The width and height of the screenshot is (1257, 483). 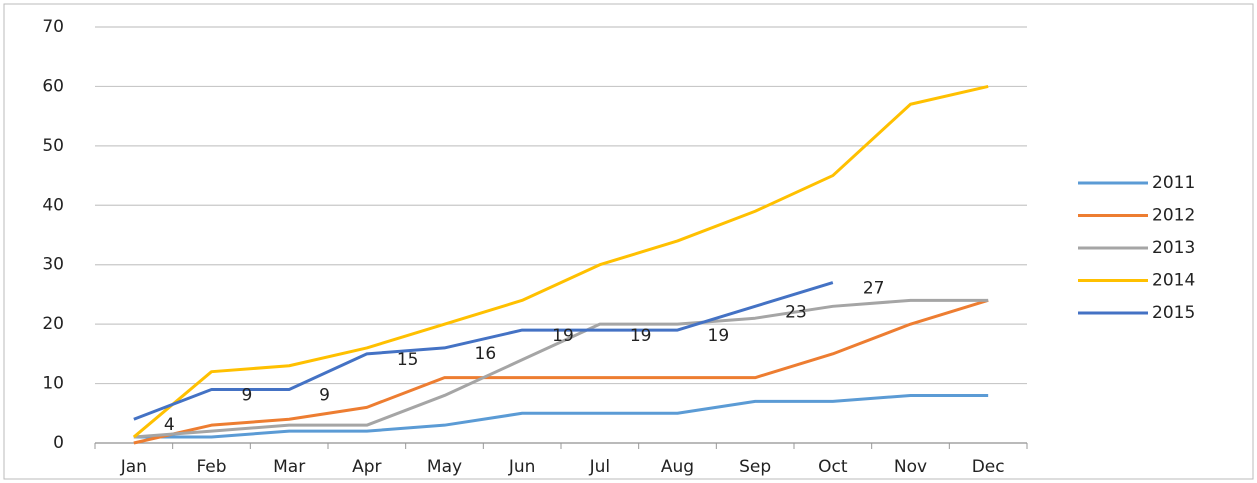 I want to click on data-label: 23, so click(x=796, y=312).